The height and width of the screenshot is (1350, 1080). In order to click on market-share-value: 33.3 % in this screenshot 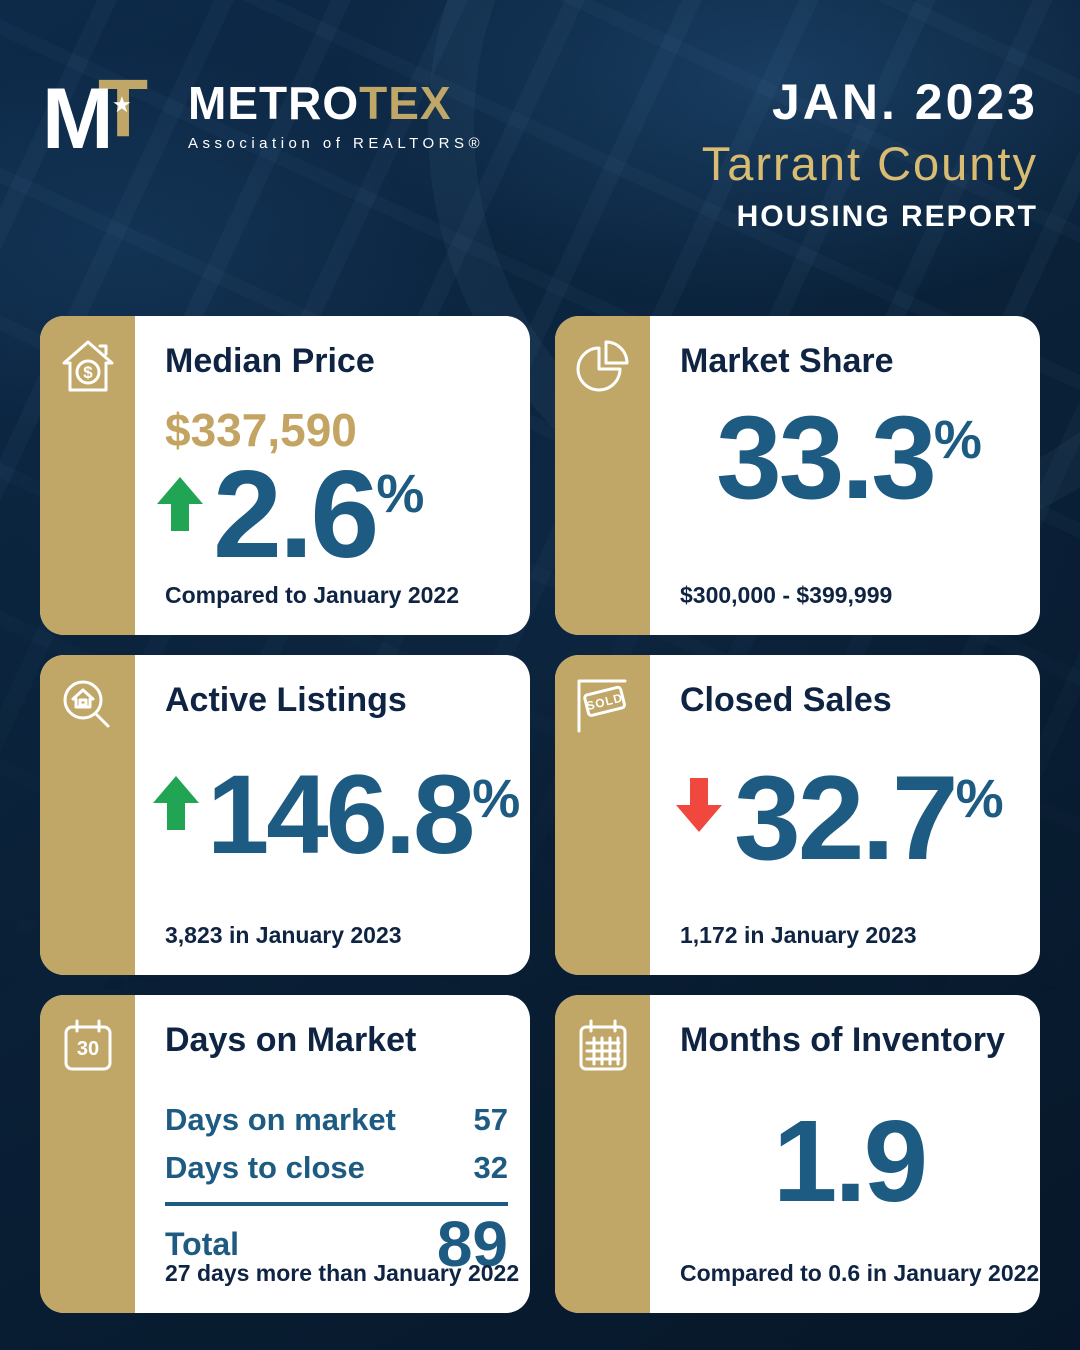, I will do `click(849, 458)`.